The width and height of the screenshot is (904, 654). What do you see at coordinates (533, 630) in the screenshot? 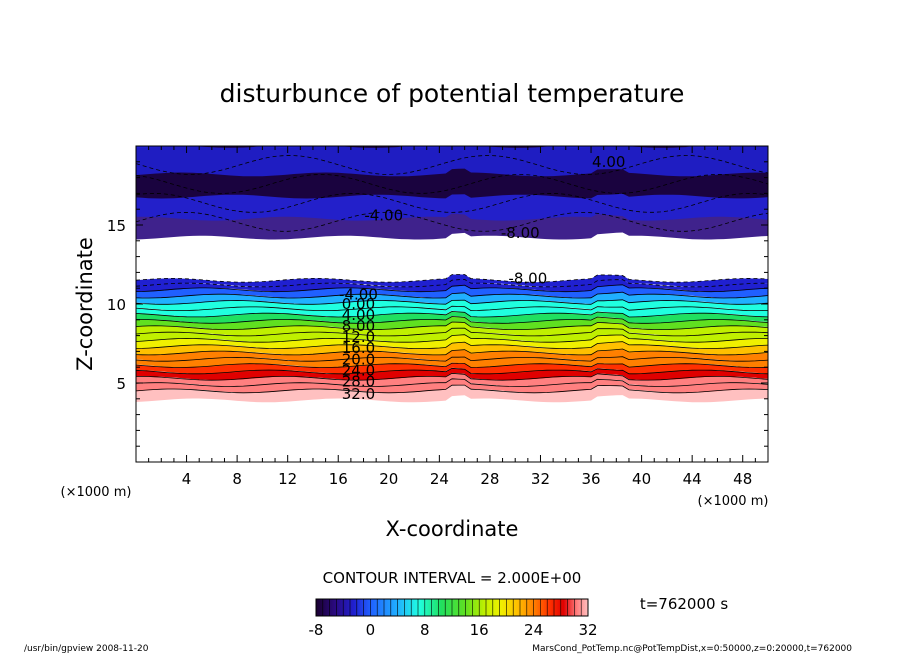
I see `colorbar-tick-label: 24` at bounding box center [533, 630].